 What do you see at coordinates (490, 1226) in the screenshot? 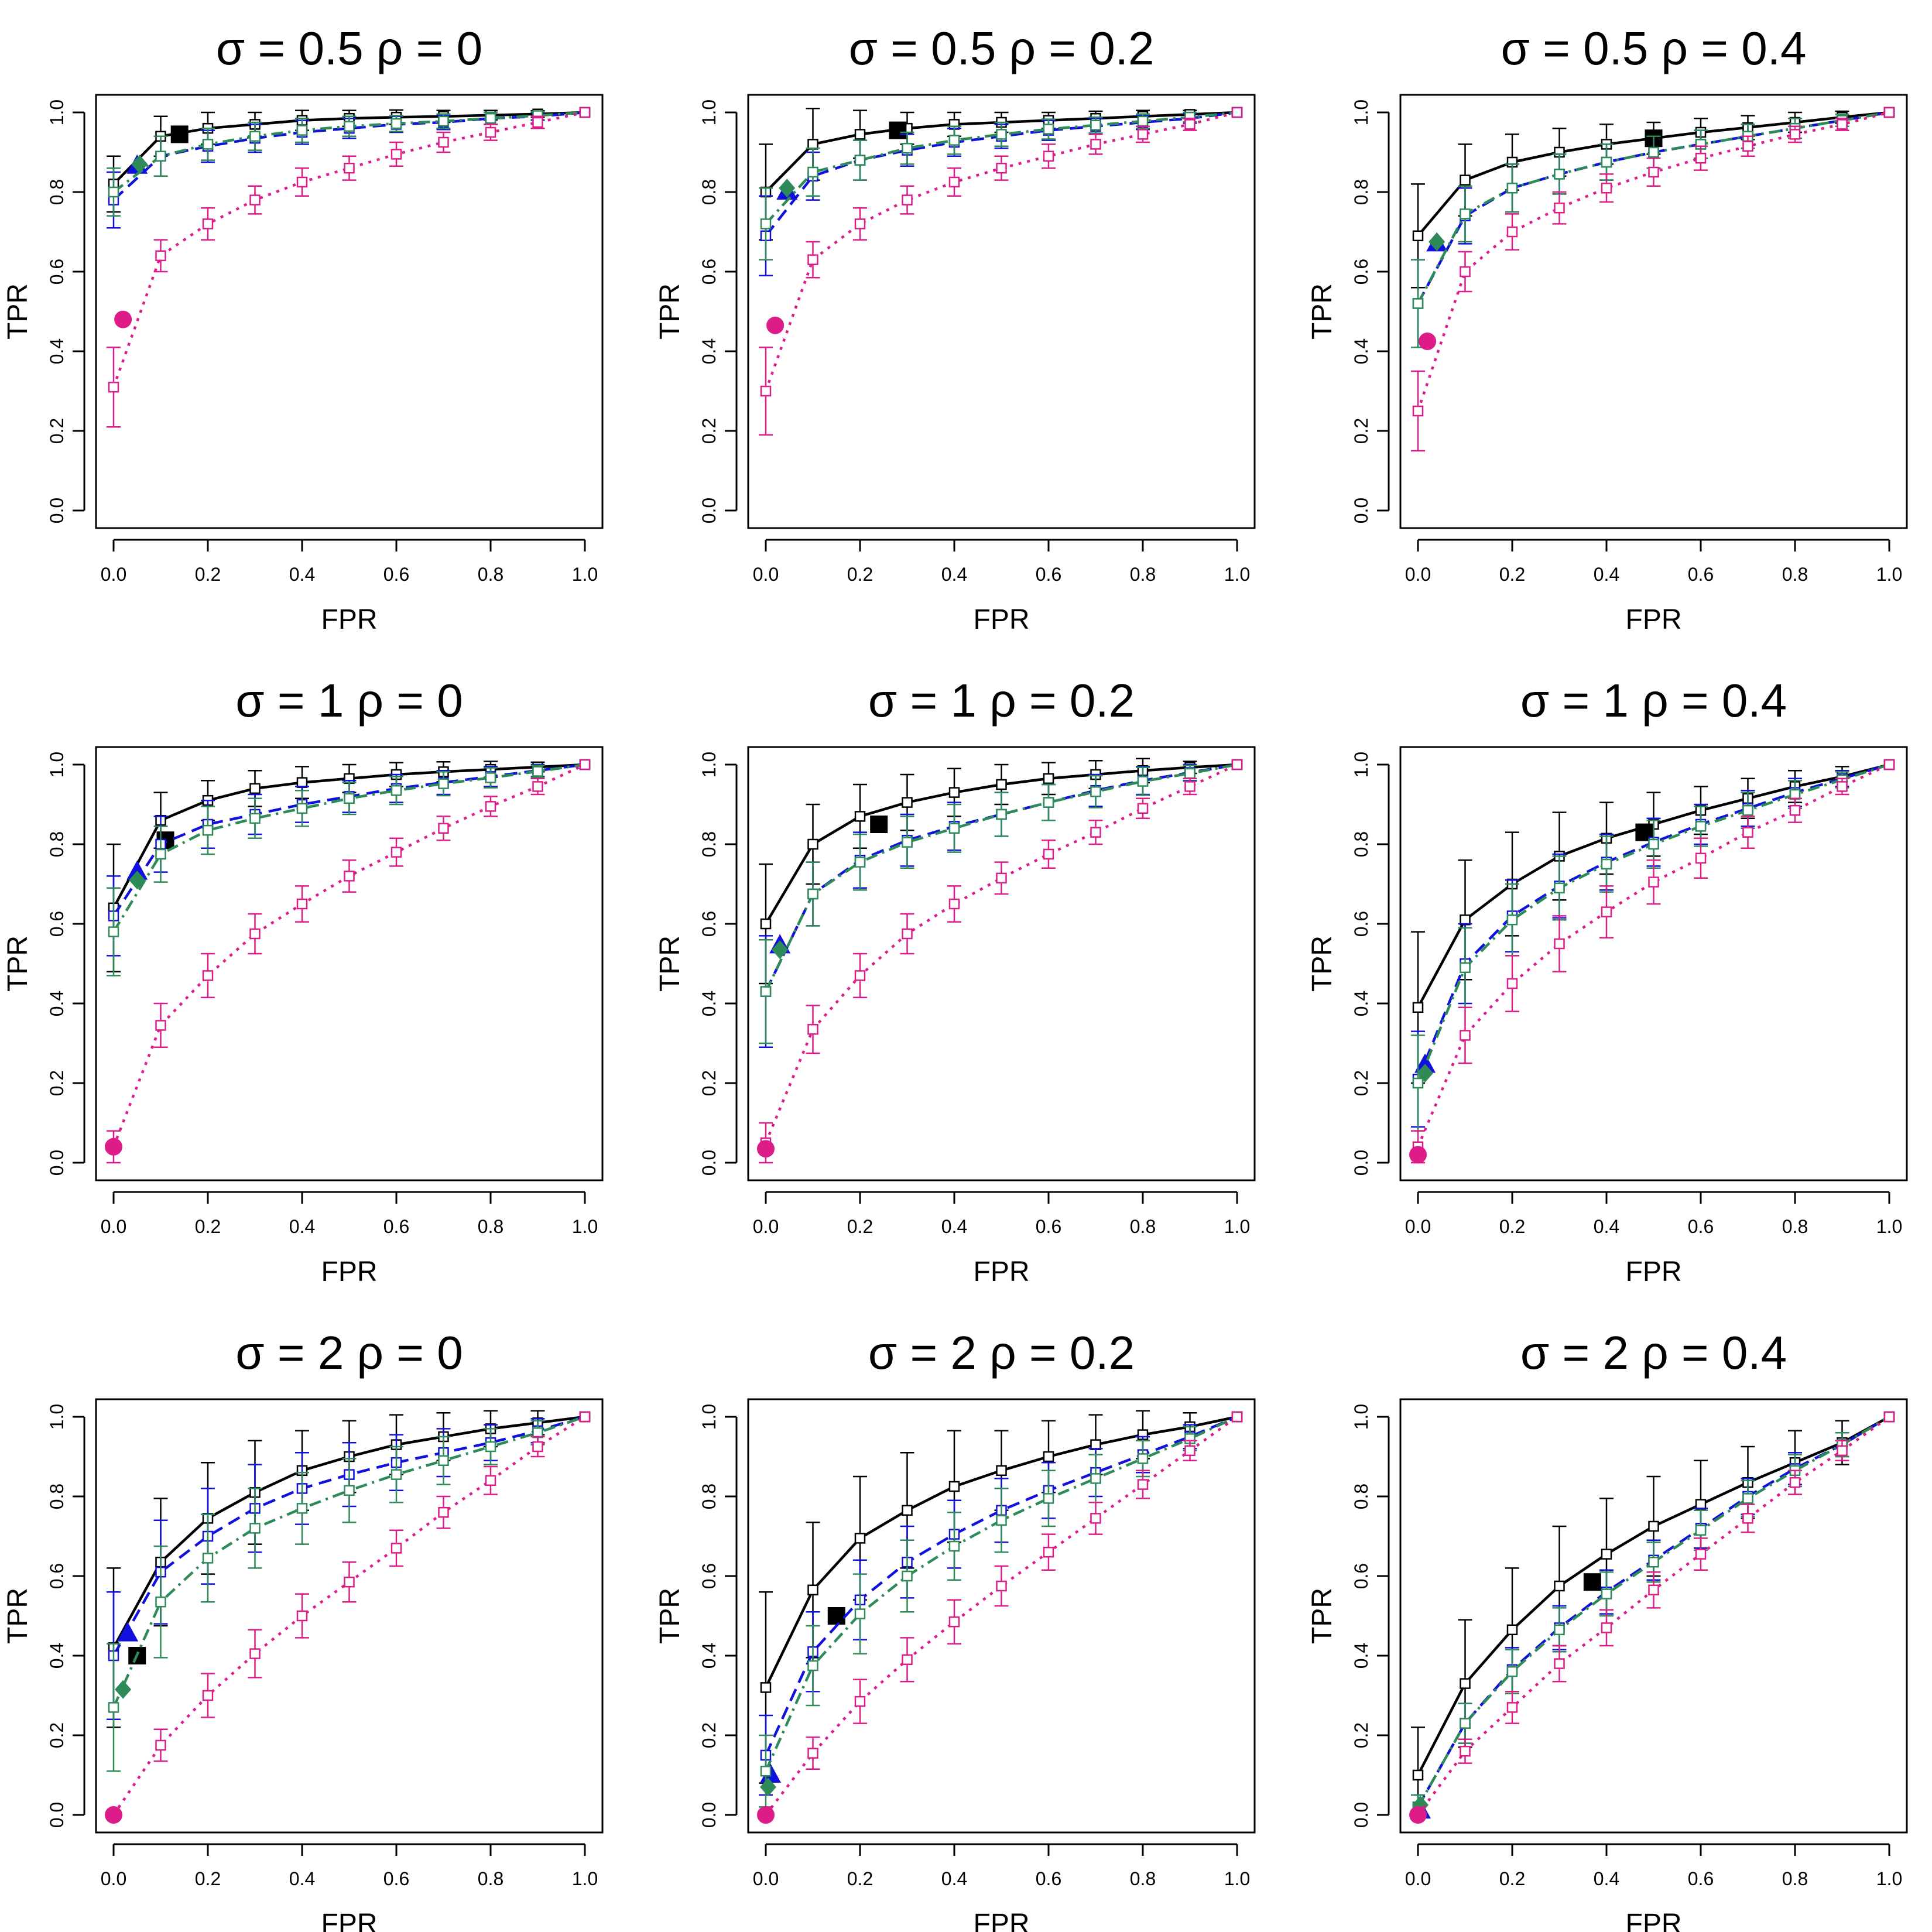
I see `x-tick-label: 0.8` at bounding box center [490, 1226].